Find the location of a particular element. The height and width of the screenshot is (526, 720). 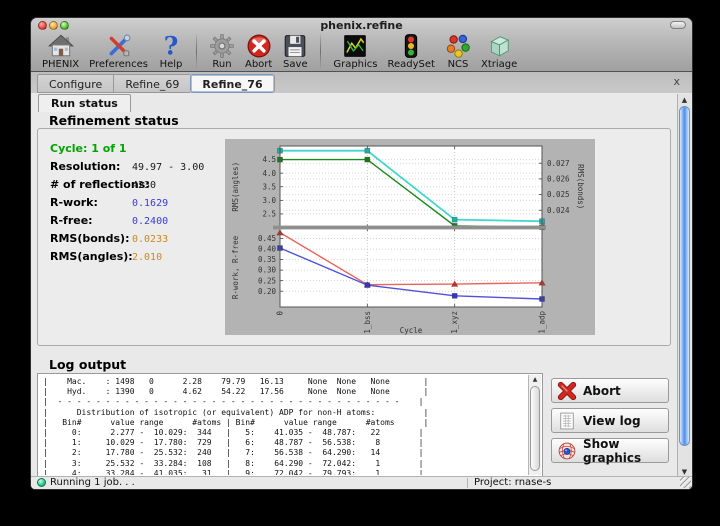

abort-button: Abort is located at coordinates (610, 390).